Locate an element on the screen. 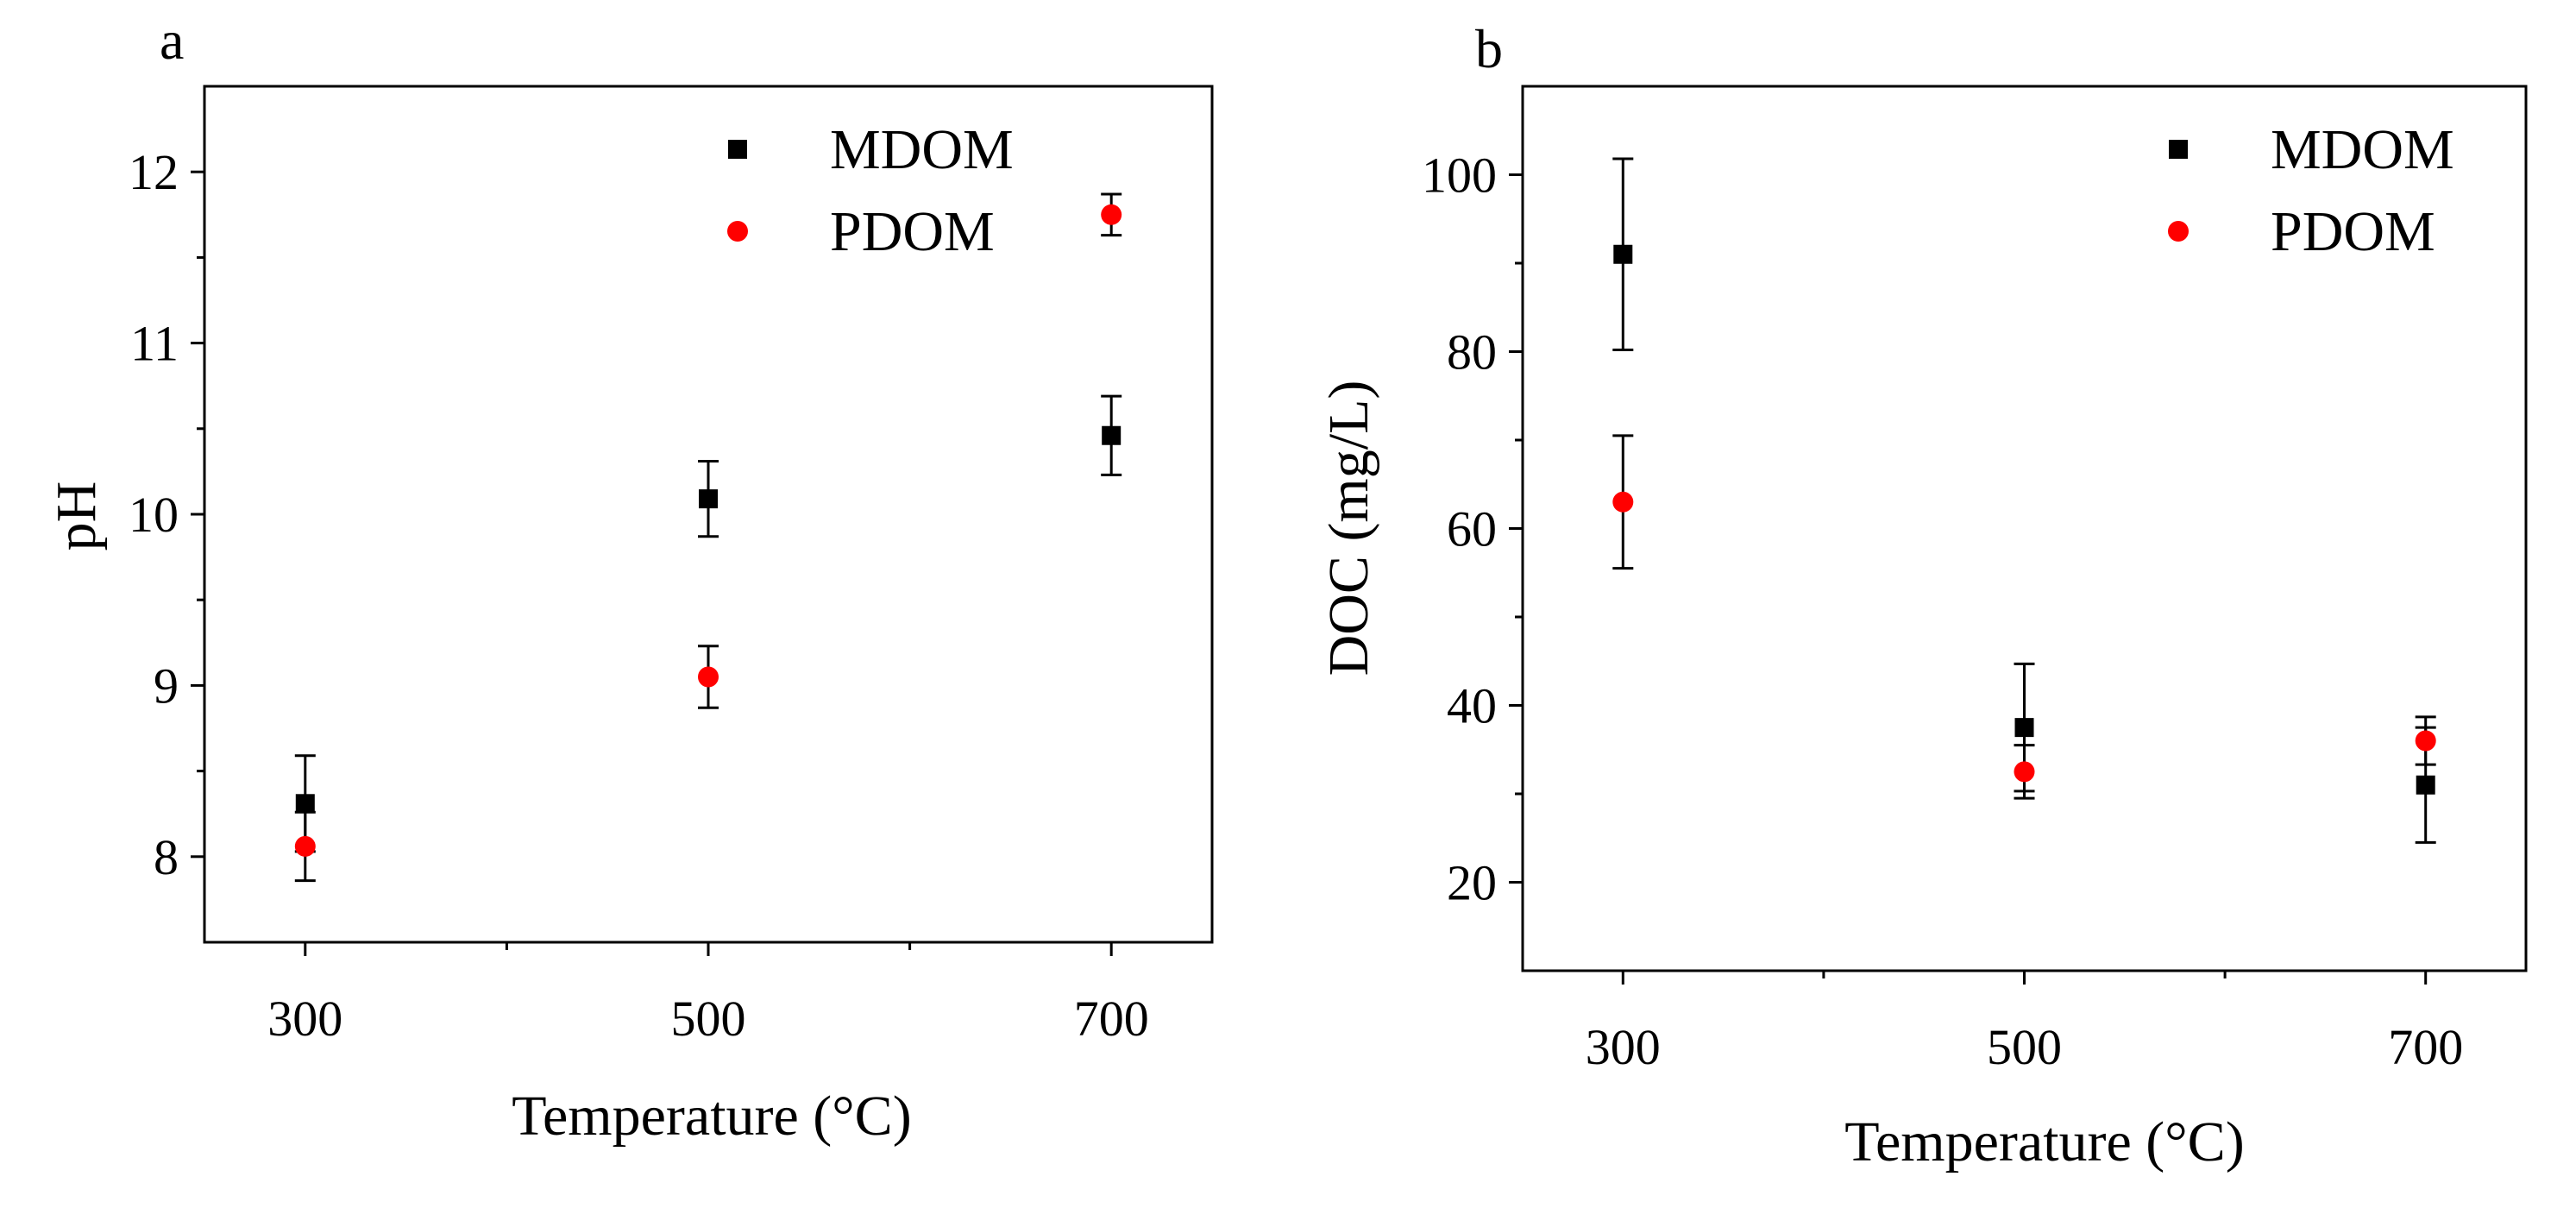  y-tick-label-8: 8 is located at coordinates (166, 857).